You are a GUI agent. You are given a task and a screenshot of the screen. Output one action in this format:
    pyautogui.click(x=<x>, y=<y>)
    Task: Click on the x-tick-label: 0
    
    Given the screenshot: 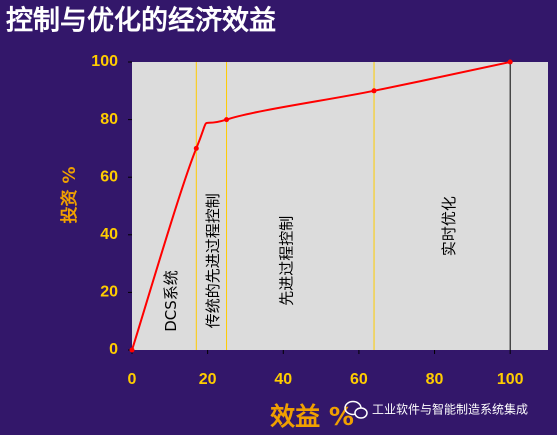 What is the action you would take?
    pyautogui.click(x=132, y=379)
    